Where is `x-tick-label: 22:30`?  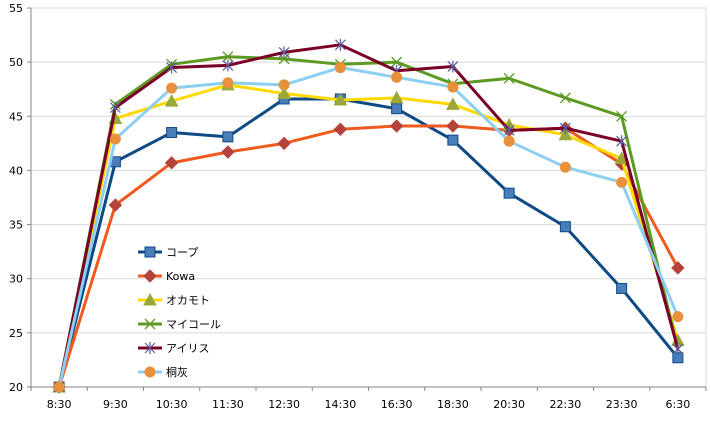
x-tick-label: 22:30 is located at coordinates (566, 404).